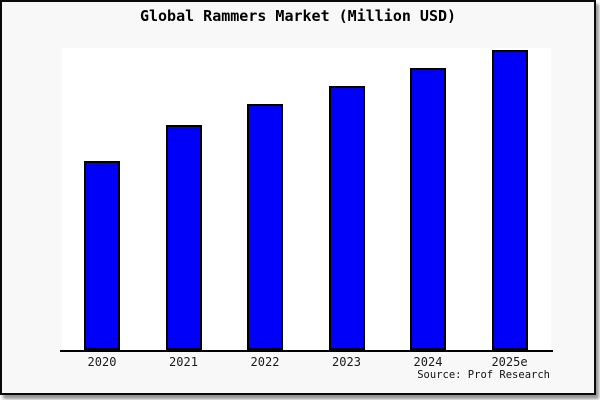 This screenshot has height=400, width=600. I want to click on x-tick-label-2021: 2021, so click(183, 362).